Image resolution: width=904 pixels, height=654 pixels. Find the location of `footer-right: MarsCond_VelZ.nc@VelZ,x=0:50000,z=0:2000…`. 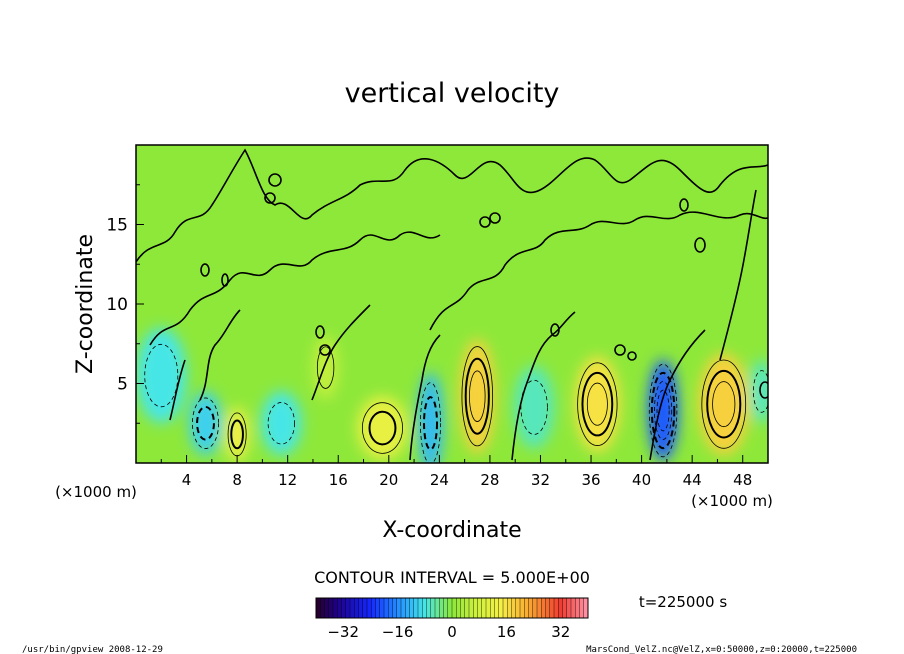

footer-right: MarsCond_VelZ.nc@VelZ,x=0:50000,z=0:2000… is located at coordinates (721, 649).